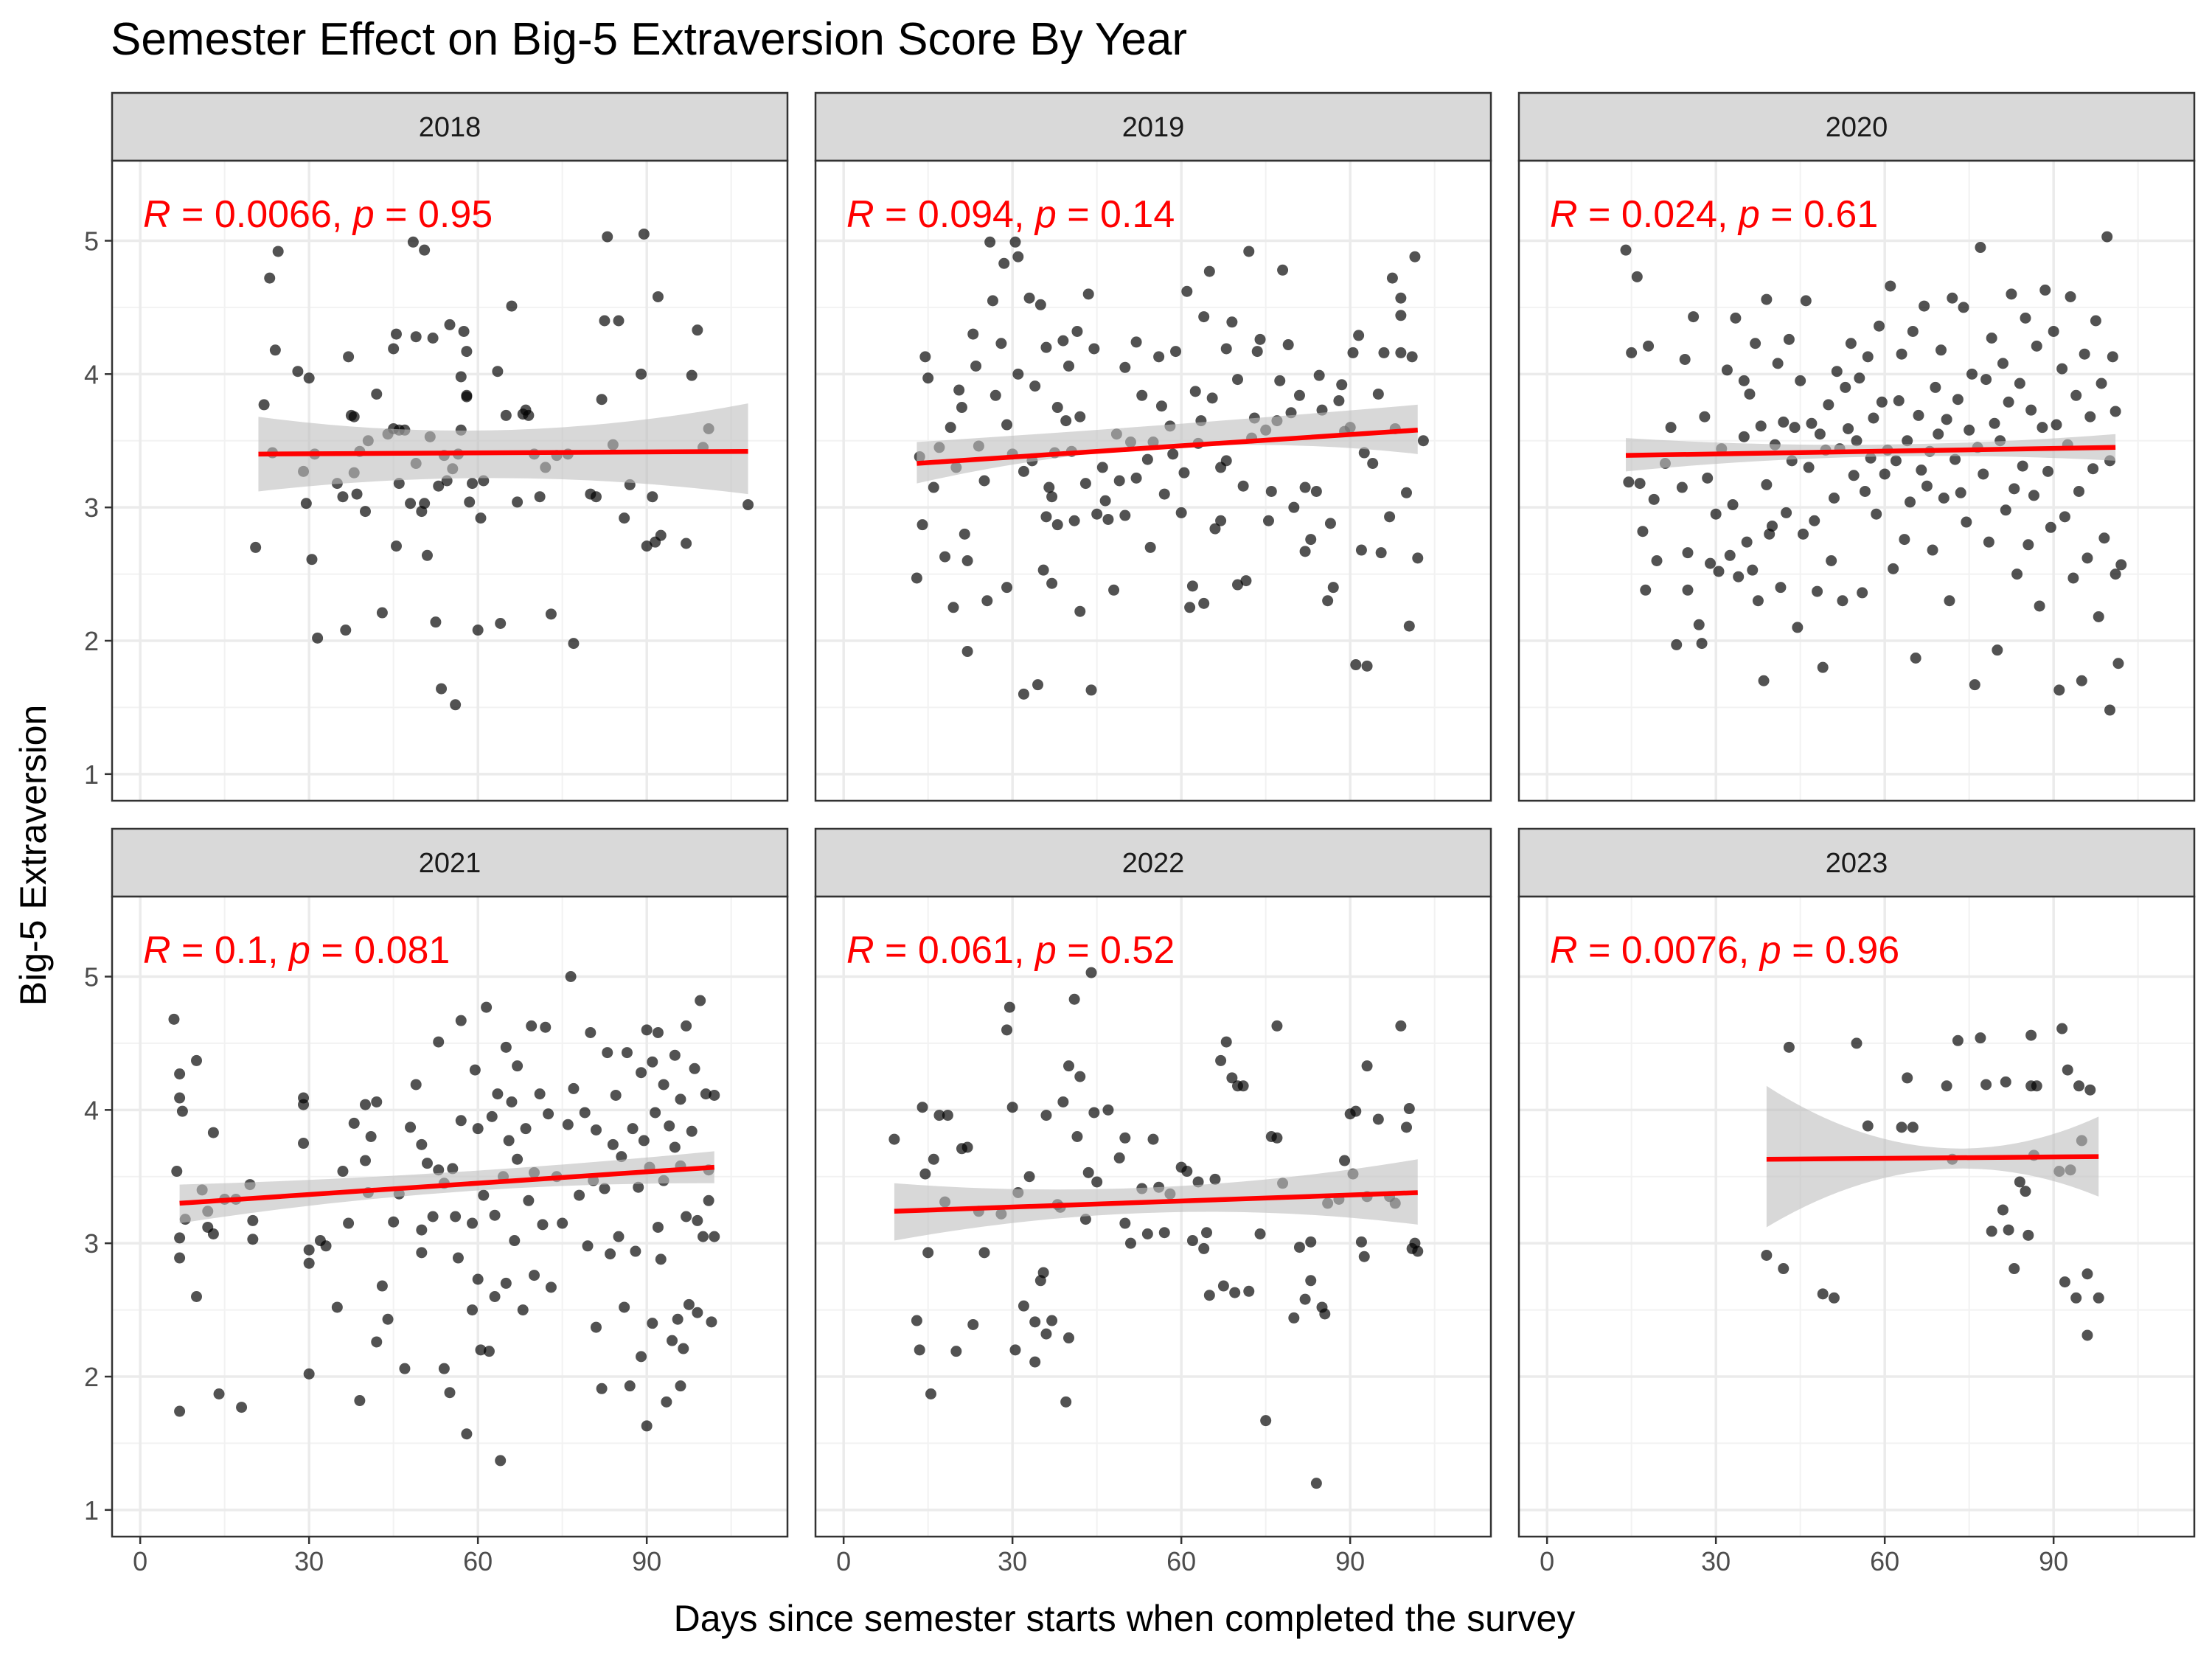  Describe the element at coordinates (1724, 950) in the screenshot. I see `correlation-annotation: R = 0.0076, p = 0.96` at that location.